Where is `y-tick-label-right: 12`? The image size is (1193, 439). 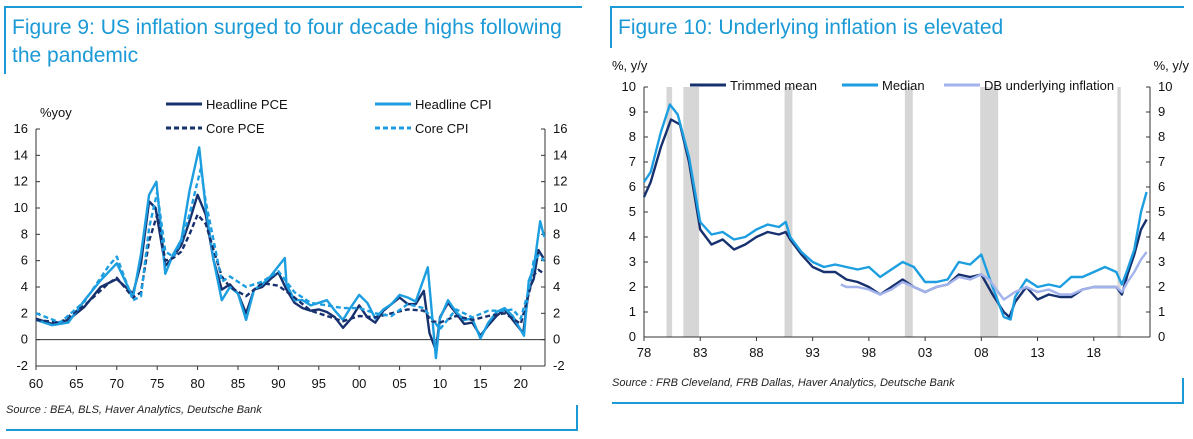
y-tick-label-right: 12 is located at coordinates (560, 181).